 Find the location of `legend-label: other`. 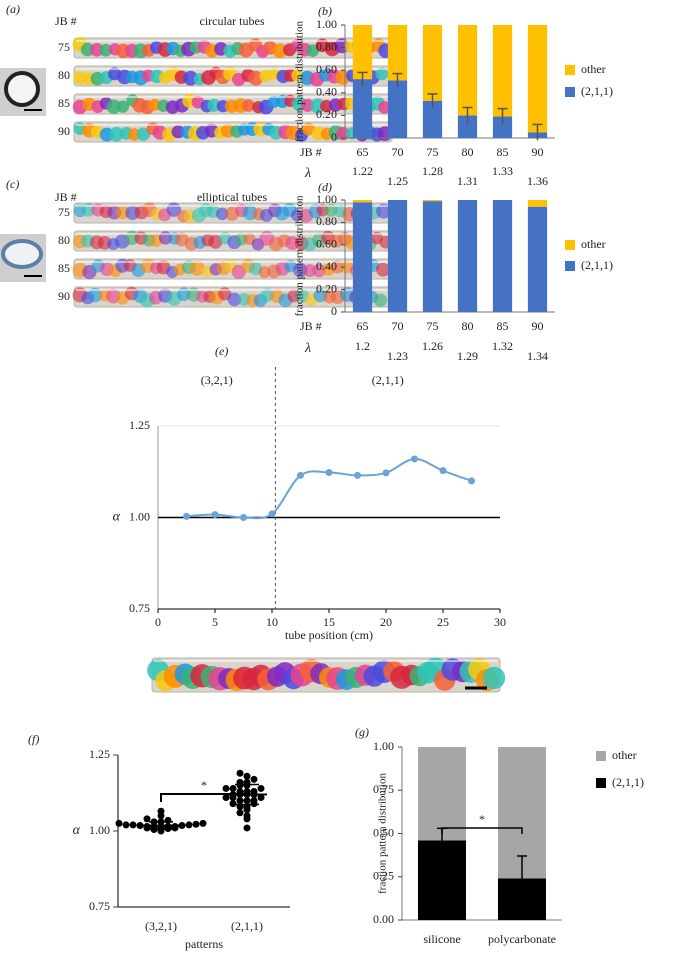

legend-label: other is located at coordinates (593, 69).